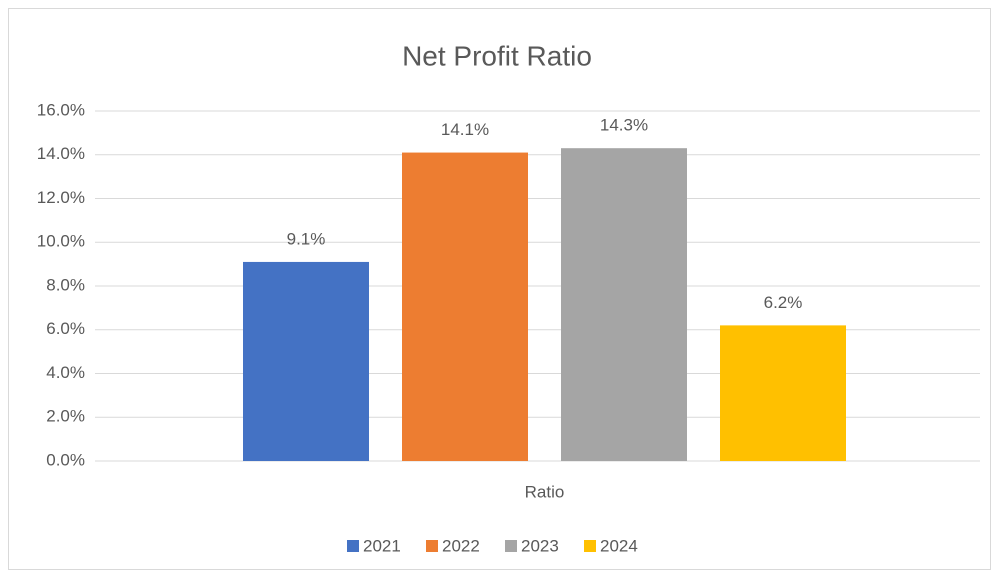 Image resolution: width=999 pixels, height=578 pixels. I want to click on y-tick-label: 2.0%, so click(65, 416).